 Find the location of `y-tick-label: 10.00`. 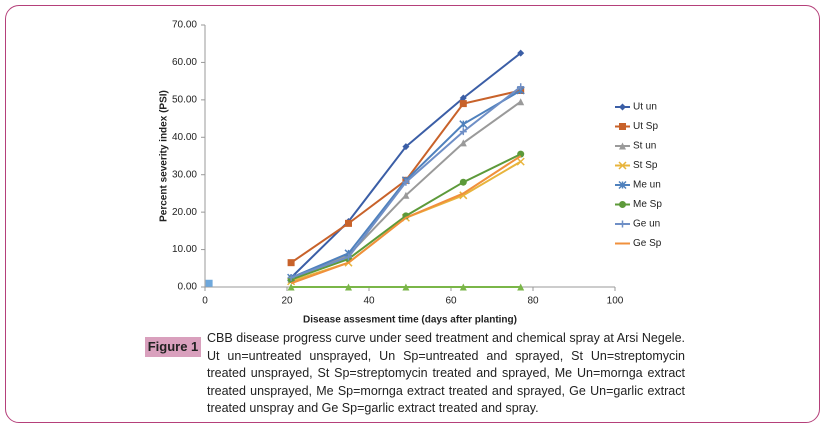

y-tick-label: 10.00 is located at coordinates (184, 249).